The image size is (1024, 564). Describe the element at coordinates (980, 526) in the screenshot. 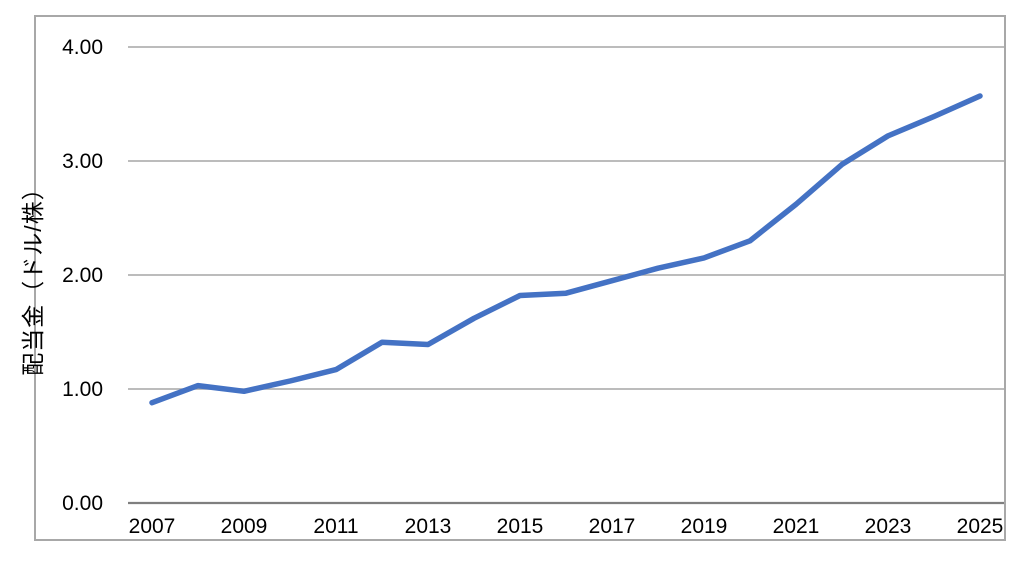

I see `x-tick-2025: 2025` at that location.